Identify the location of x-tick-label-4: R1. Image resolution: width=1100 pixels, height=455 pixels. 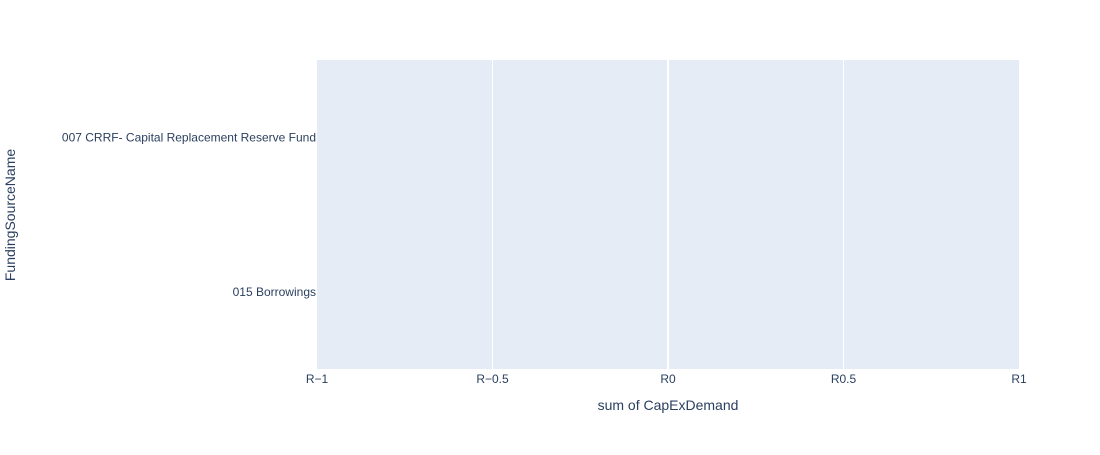
(1019, 379).